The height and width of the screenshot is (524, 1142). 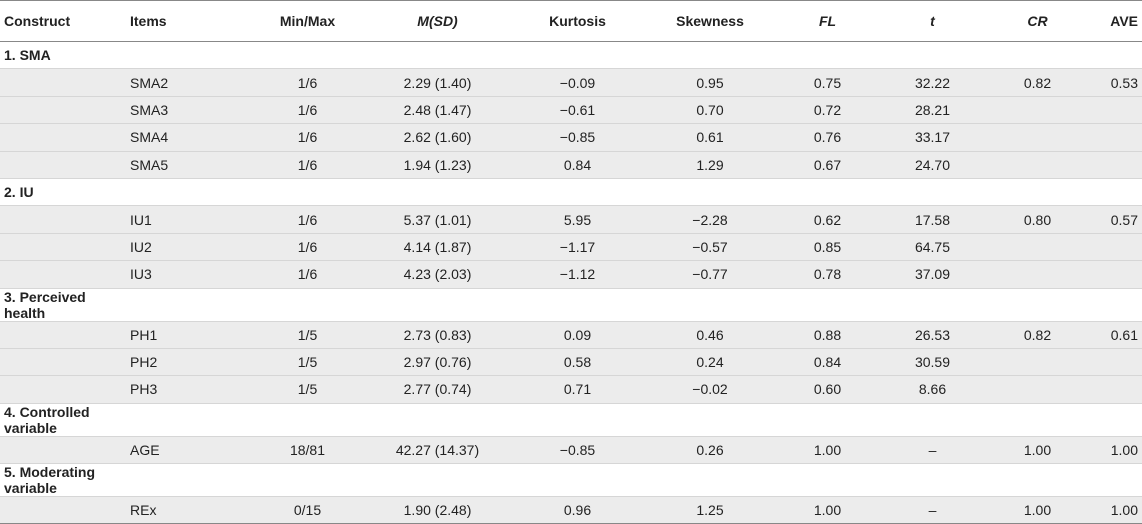 I want to click on cell-m-sd: 2.77 (0.74), so click(x=437, y=389).